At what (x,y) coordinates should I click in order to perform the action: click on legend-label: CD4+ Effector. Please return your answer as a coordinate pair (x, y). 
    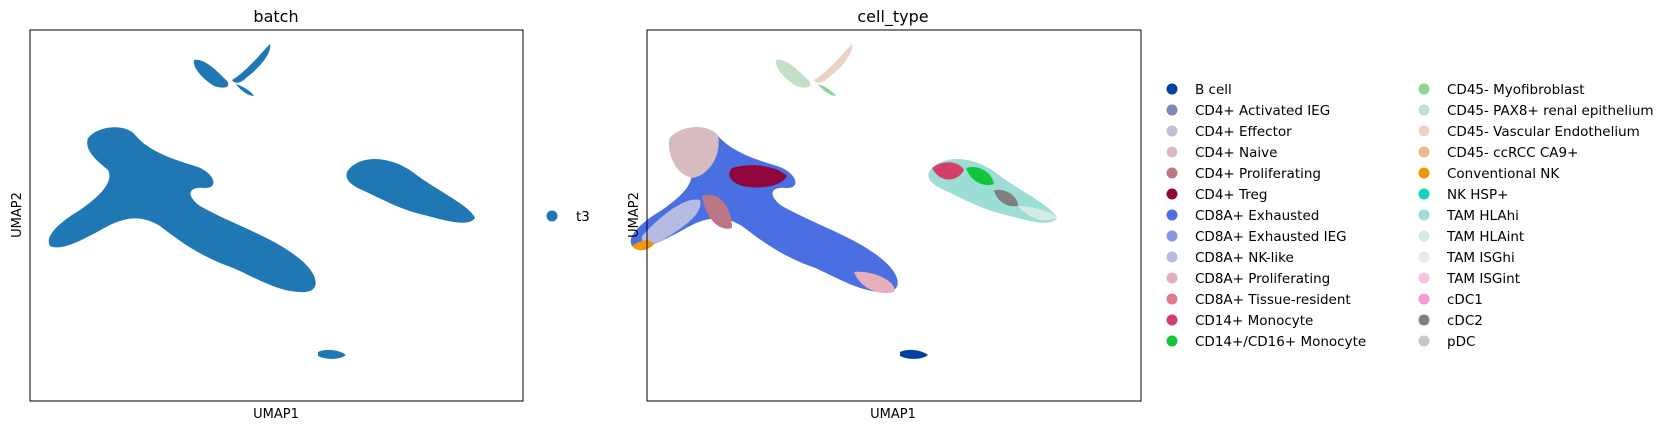
    Looking at the image, I should click on (1243, 132).